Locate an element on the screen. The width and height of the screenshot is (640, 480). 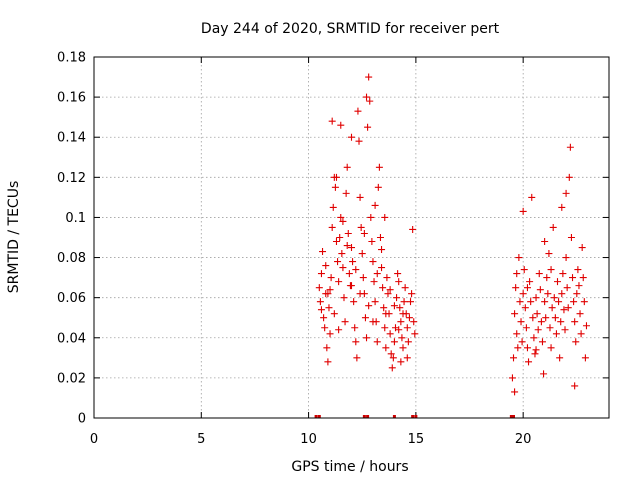
y-axis-label: SRMTID / TECUs is located at coordinates (14, 237).